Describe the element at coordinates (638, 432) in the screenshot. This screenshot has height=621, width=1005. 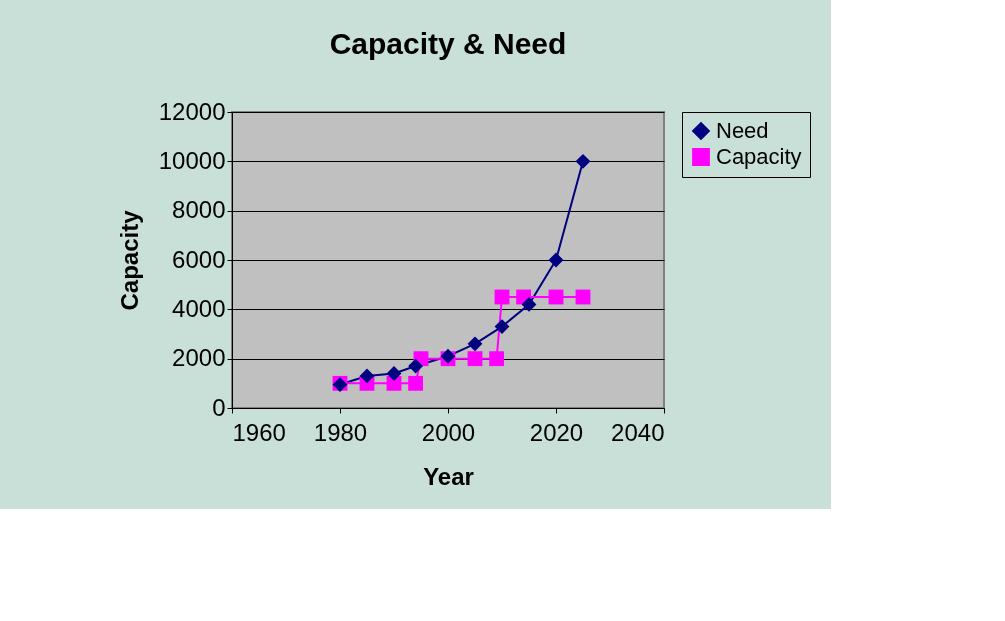
I see `x-tick-label: 2040` at that location.